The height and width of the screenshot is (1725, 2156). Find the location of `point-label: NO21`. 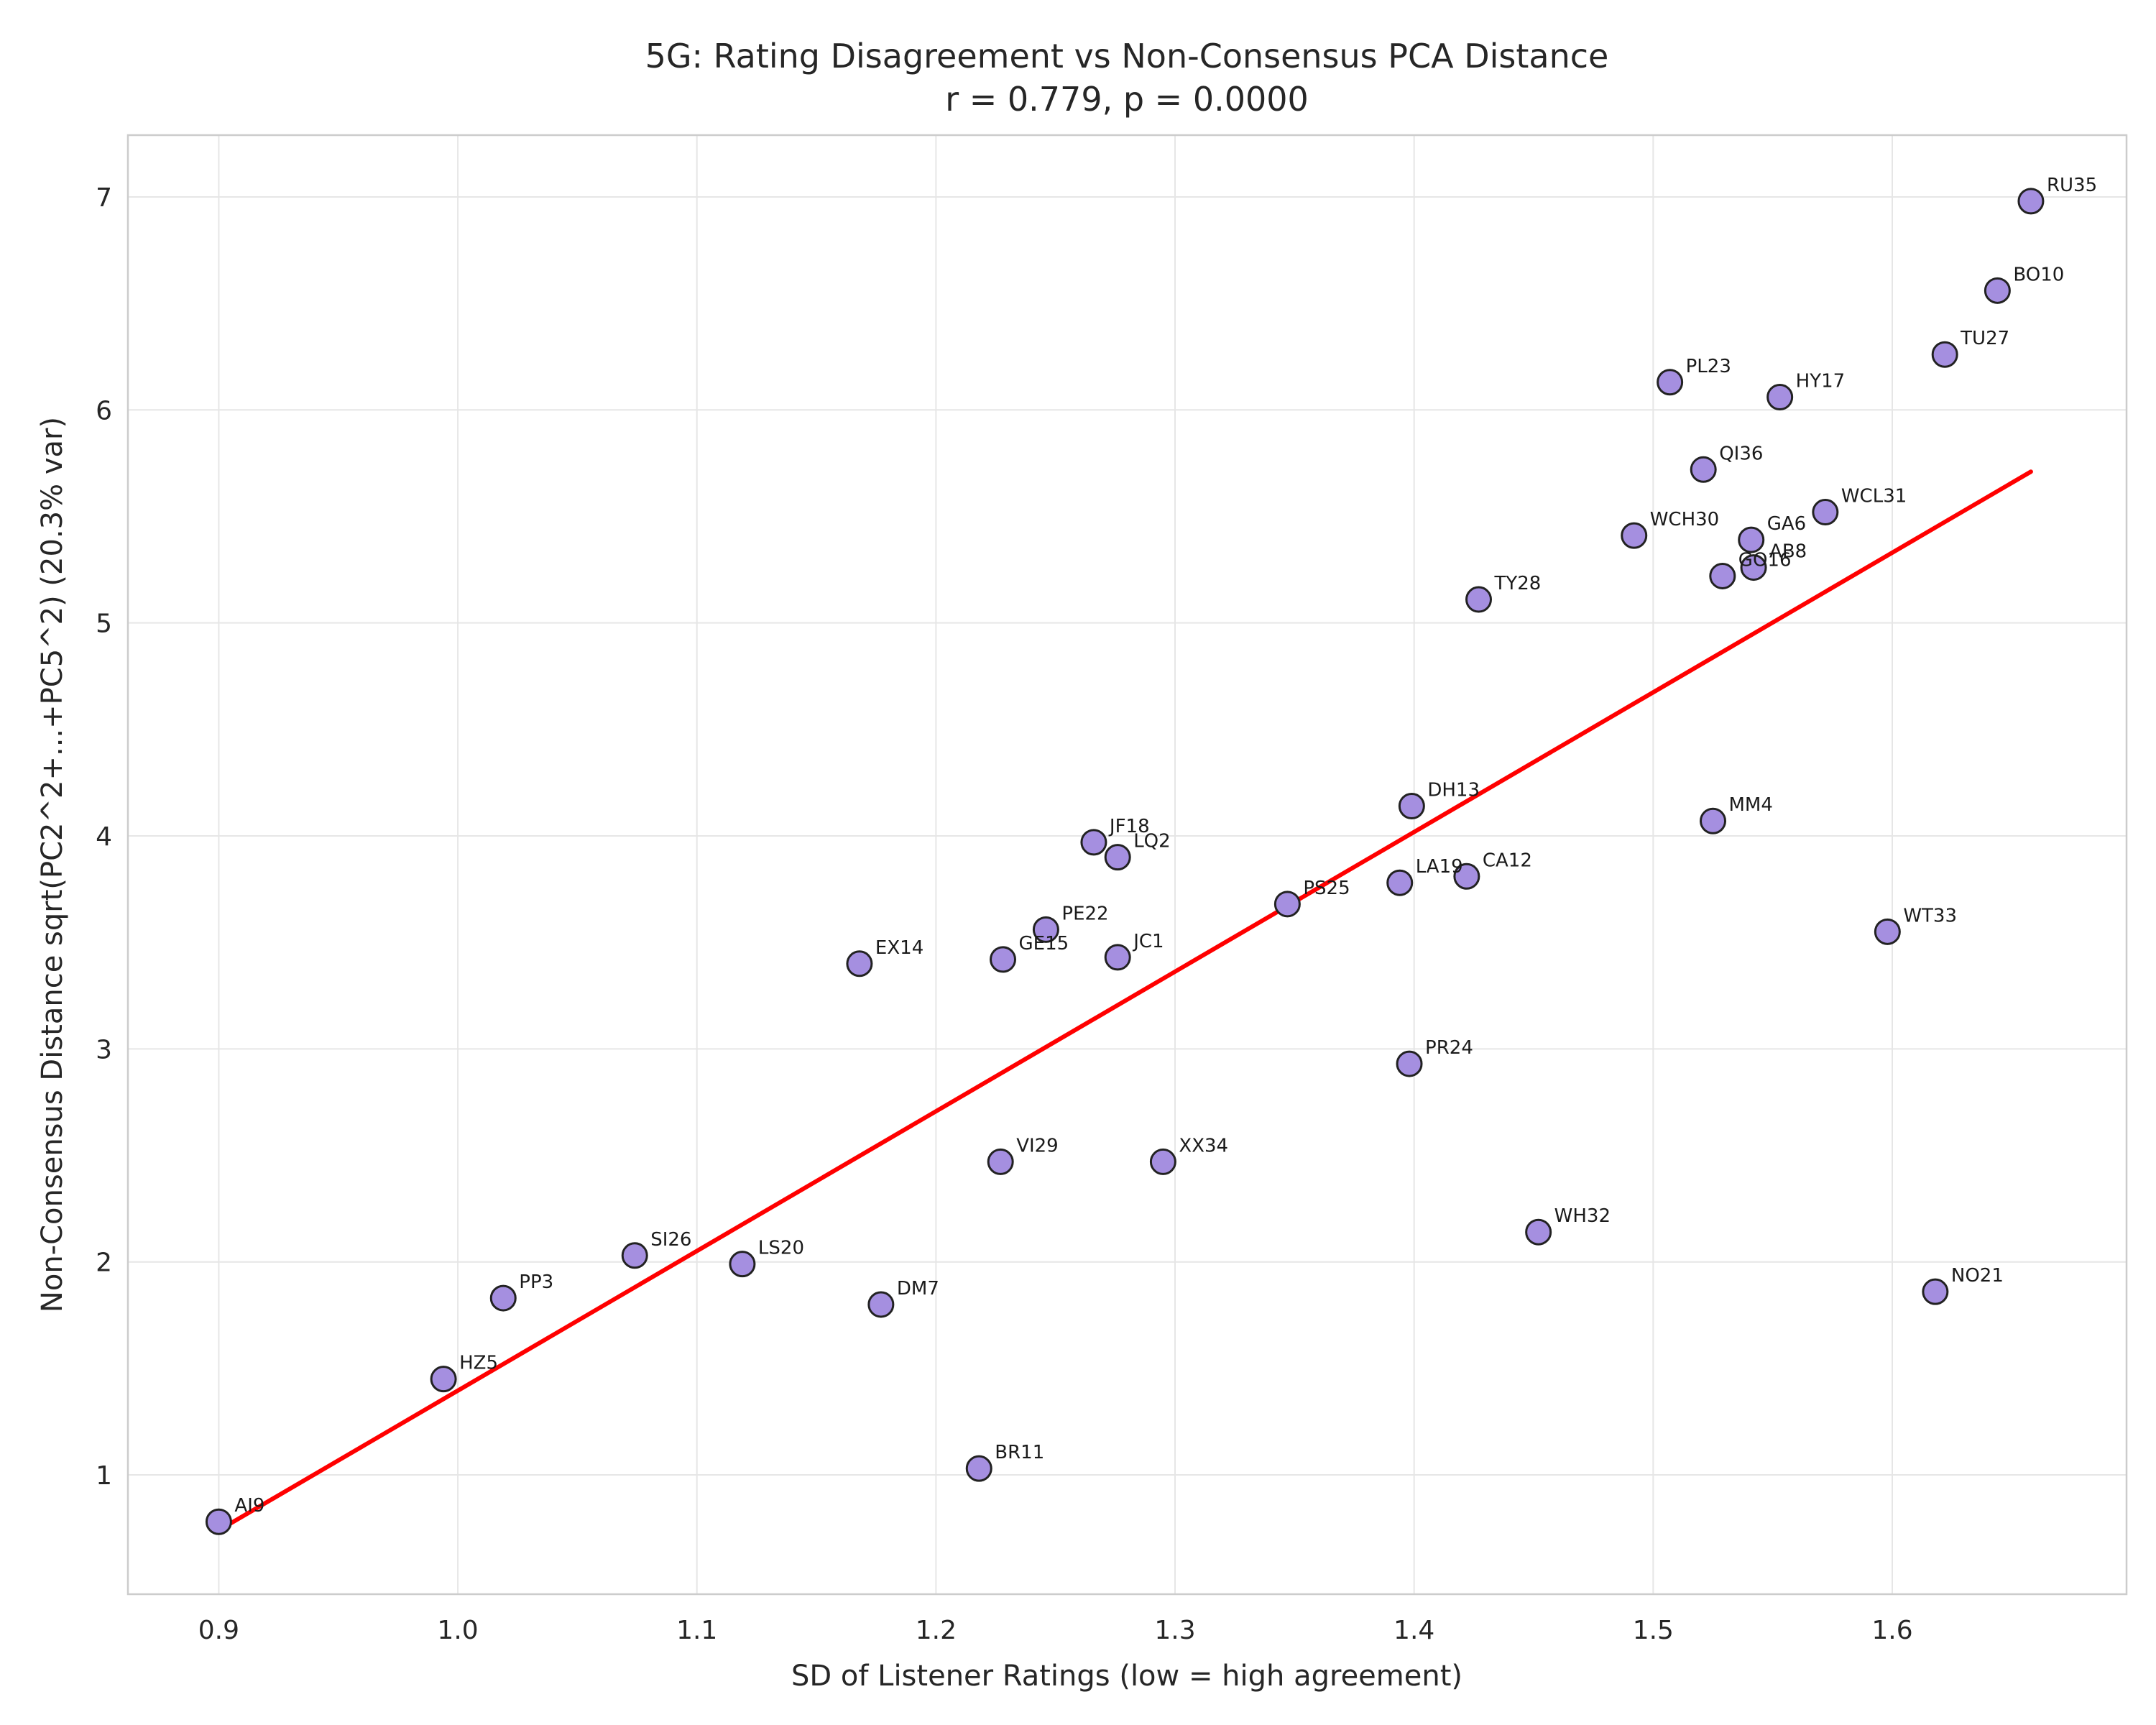

point-label: NO21 is located at coordinates (1978, 1276).